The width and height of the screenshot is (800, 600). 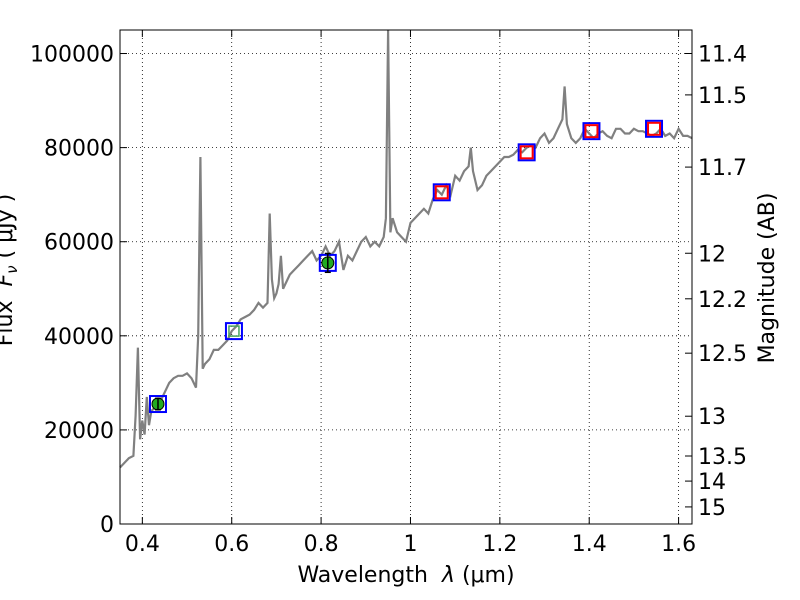 I want to click on x-tick-label: 0.8, so click(x=321, y=544).